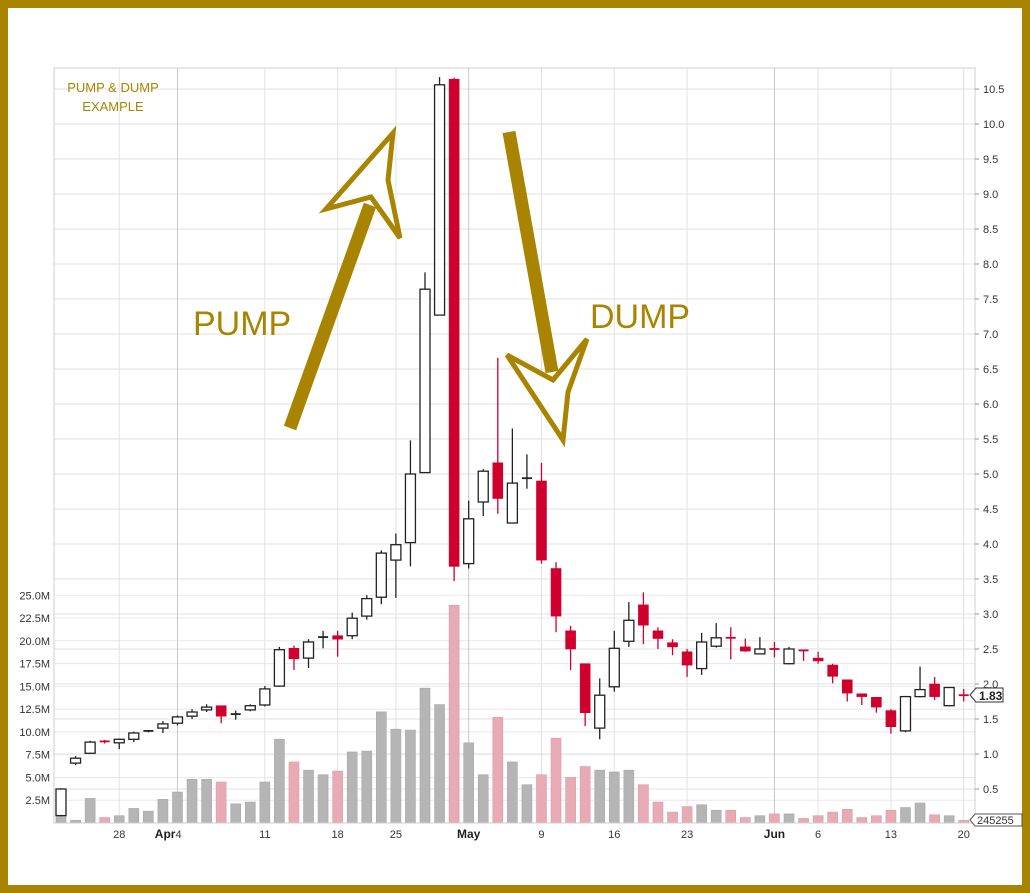  I want to click on price-tick-label: 9.0, so click(990, 195).